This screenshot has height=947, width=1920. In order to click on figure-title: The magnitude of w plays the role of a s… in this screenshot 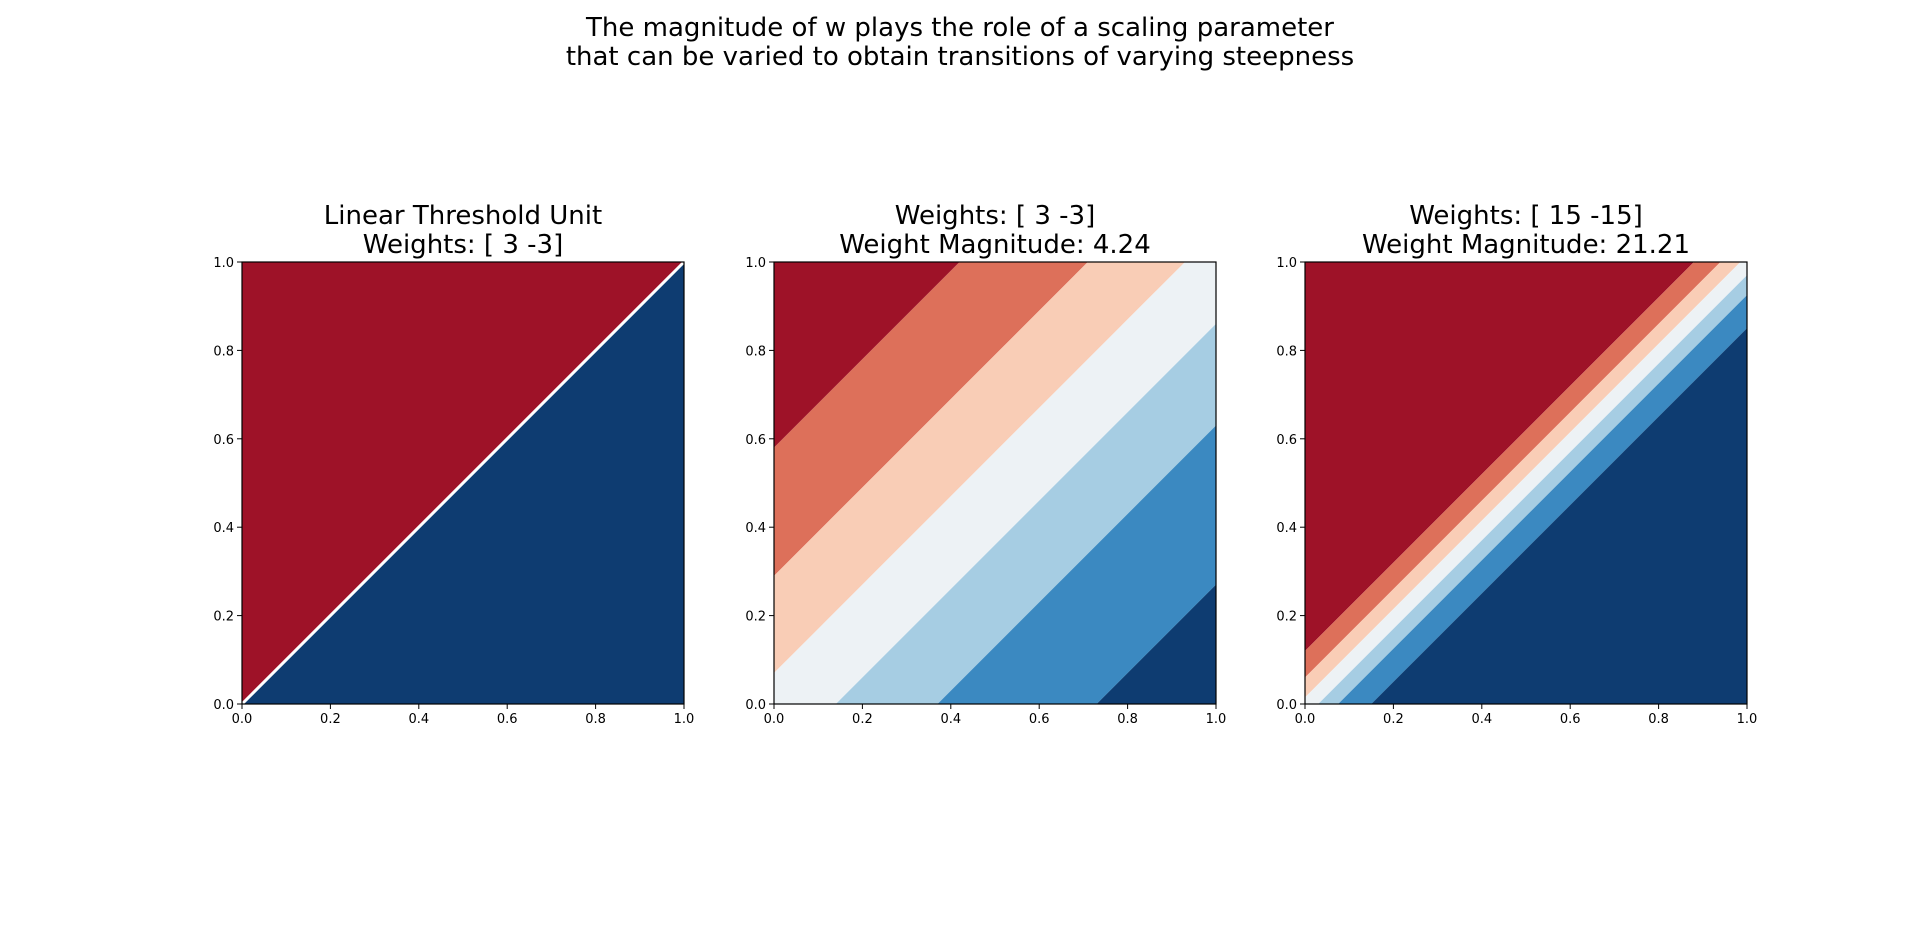, I will do `click(960, 43)`.